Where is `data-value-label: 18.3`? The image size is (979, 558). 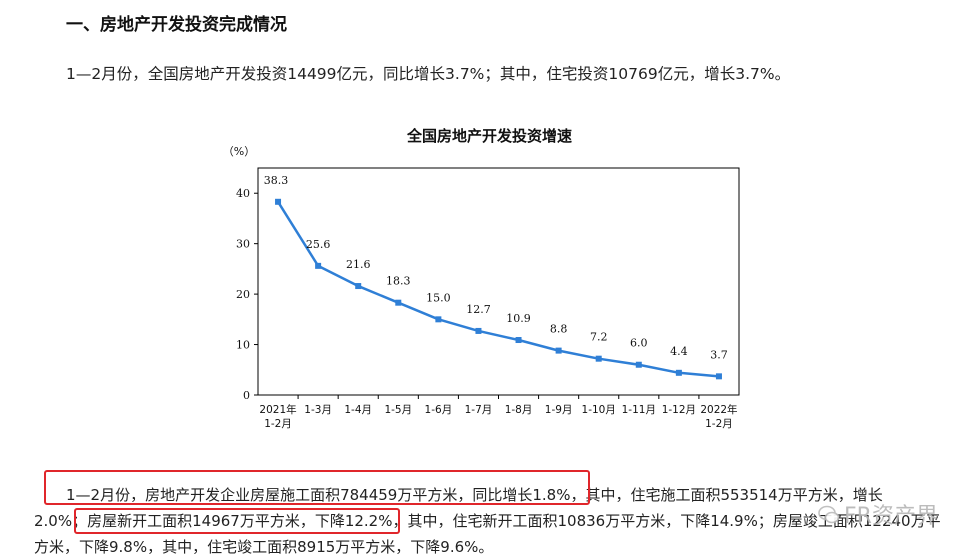
data-value-label: 18.3 is located at coordinates (398, 281).